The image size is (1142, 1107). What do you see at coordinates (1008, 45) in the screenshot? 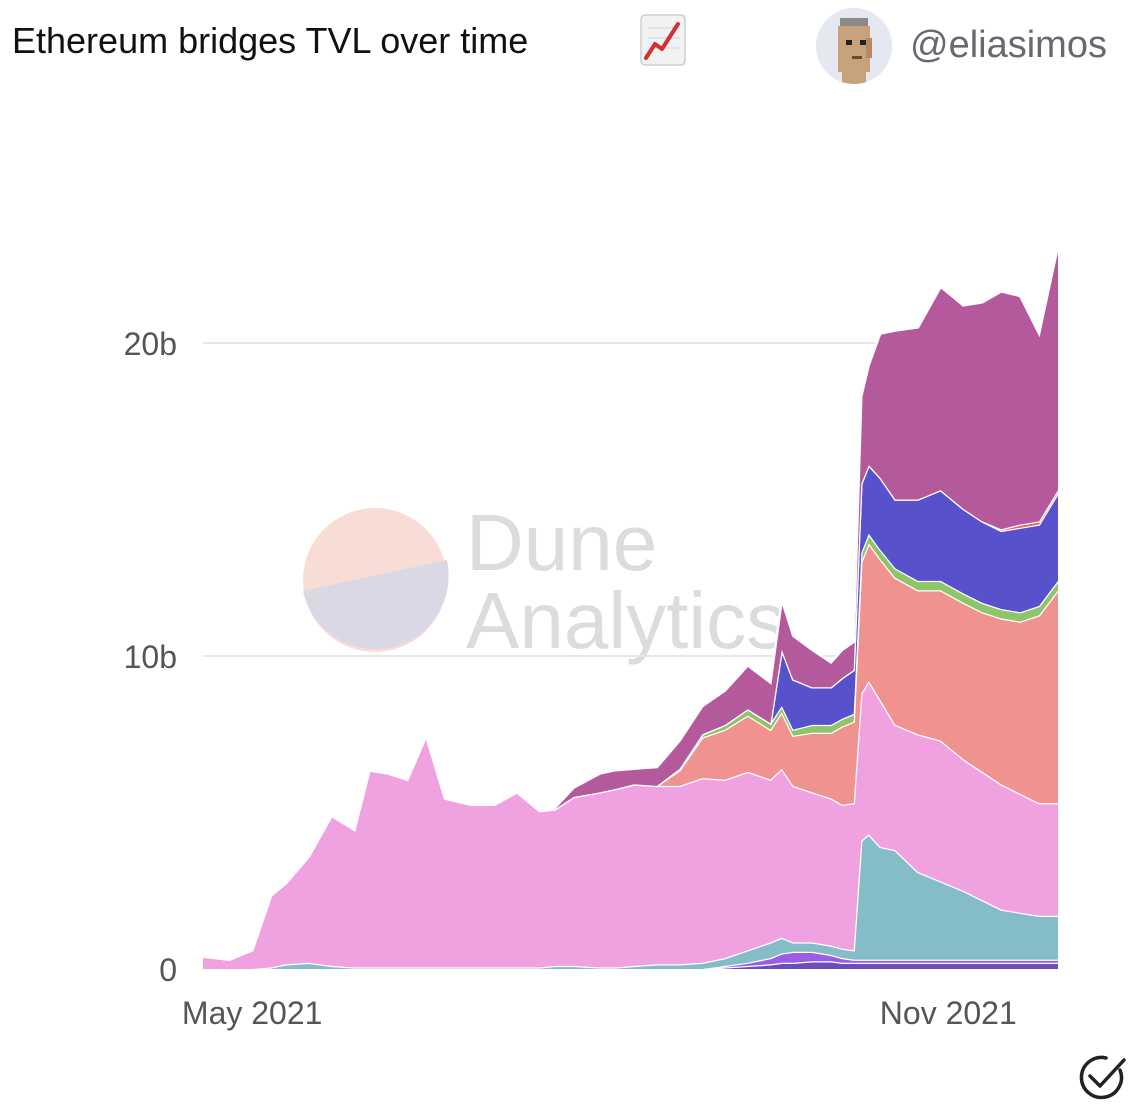
I see `username: @eliasimos` at bounding box center [1008, 45].